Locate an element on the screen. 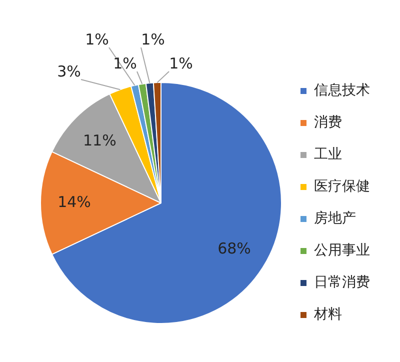 This screenshot has height=362, width=400. legend-label: 房地产 is located at coordinates (335, 218).